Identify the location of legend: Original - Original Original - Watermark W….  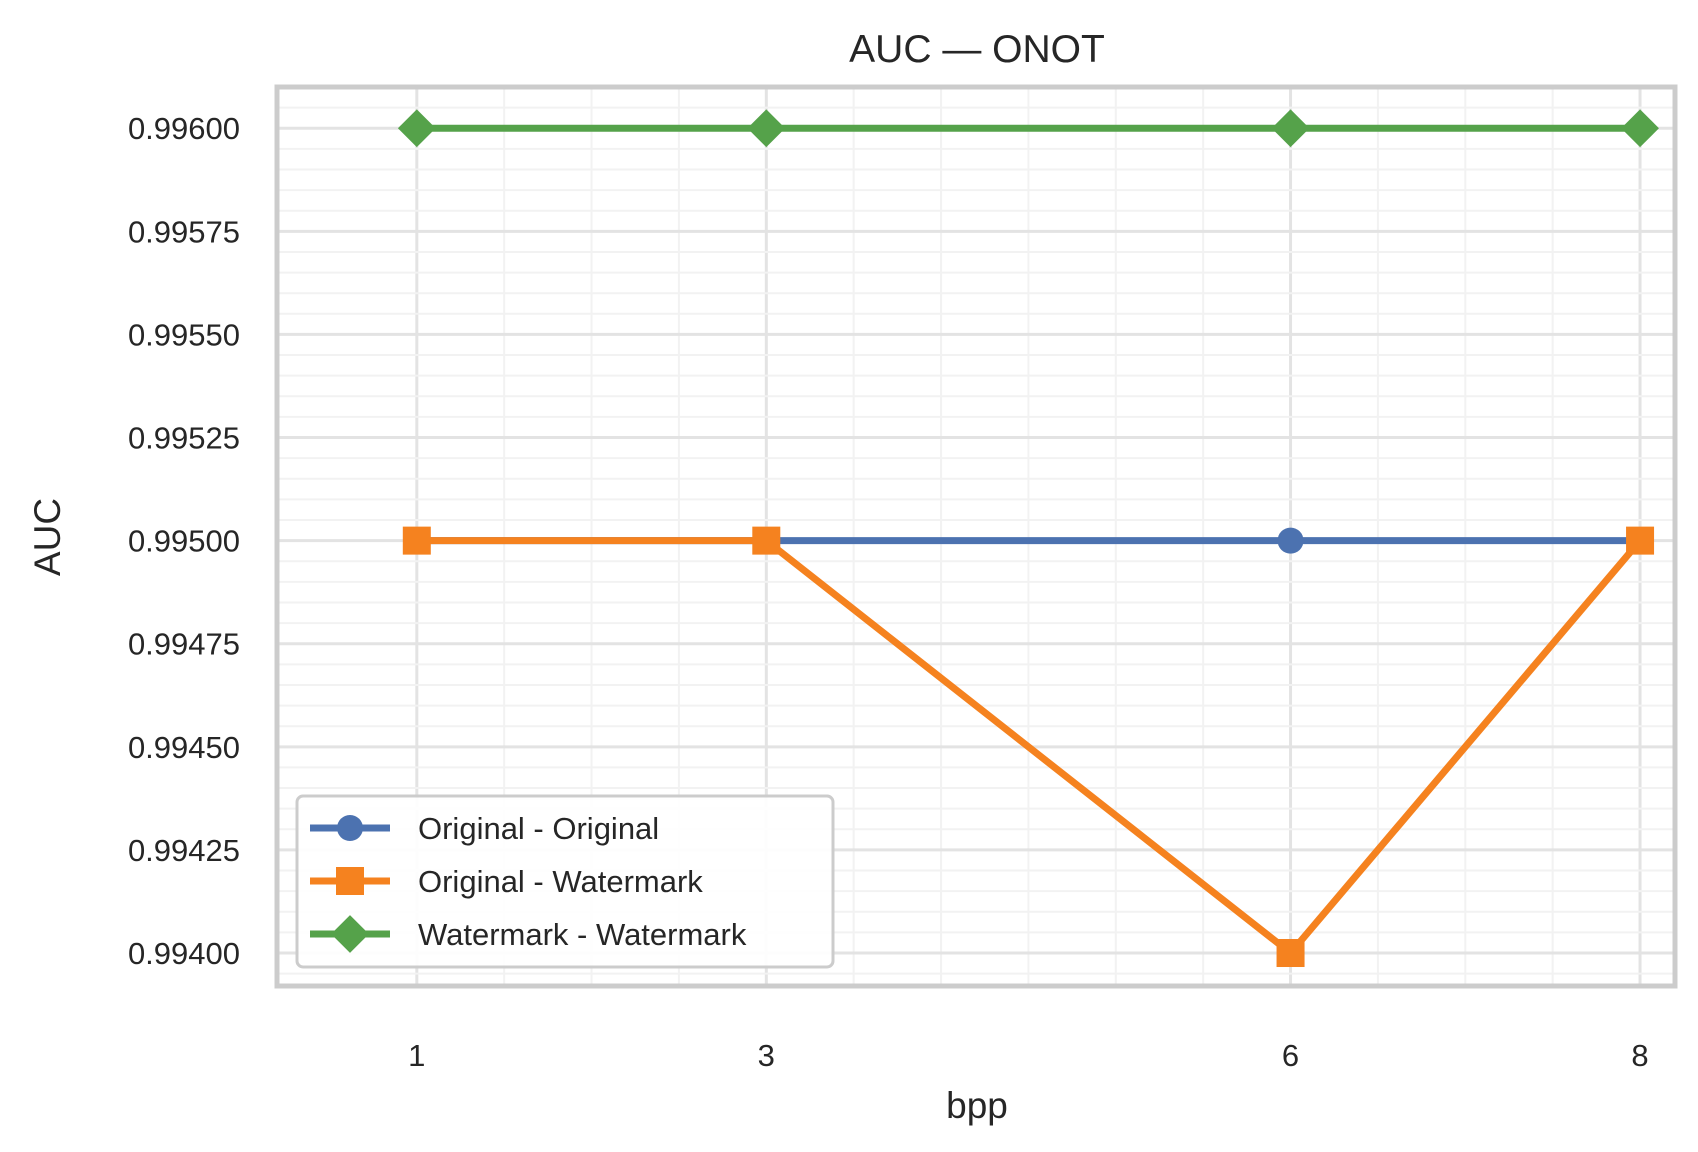
(565, 881).